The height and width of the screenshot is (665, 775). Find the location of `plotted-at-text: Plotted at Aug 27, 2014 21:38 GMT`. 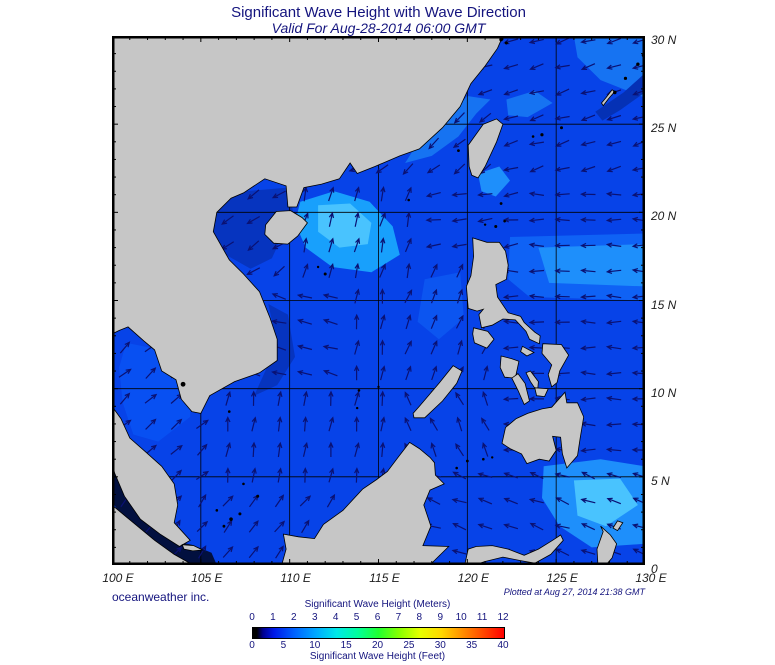

plotted-at-text: Plotted at Aug 27, 2014 21:38 GMT is located at coordinates (574, 592).